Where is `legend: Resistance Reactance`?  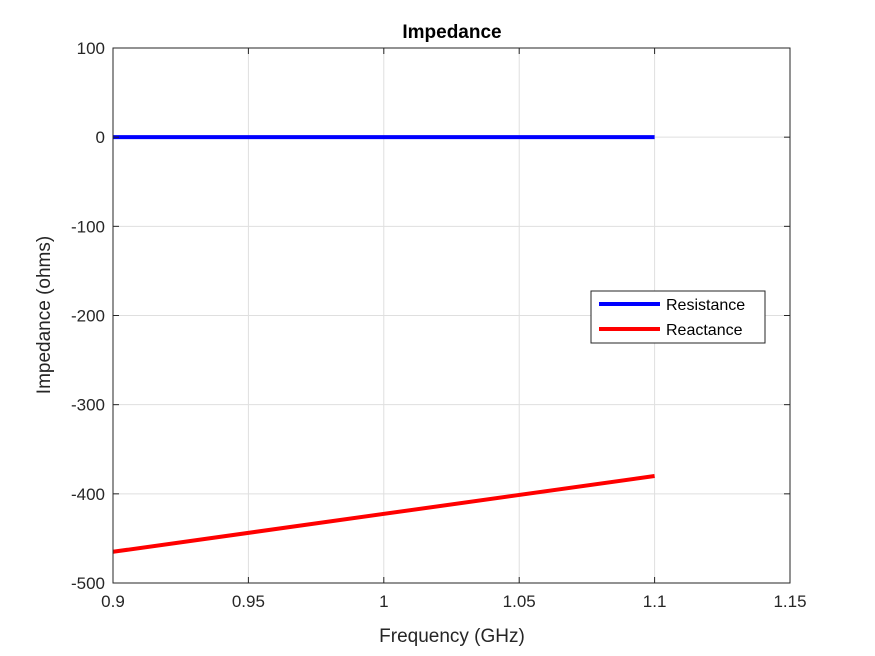
legend: Resistance Reactance is located at coordinates (678, 317).